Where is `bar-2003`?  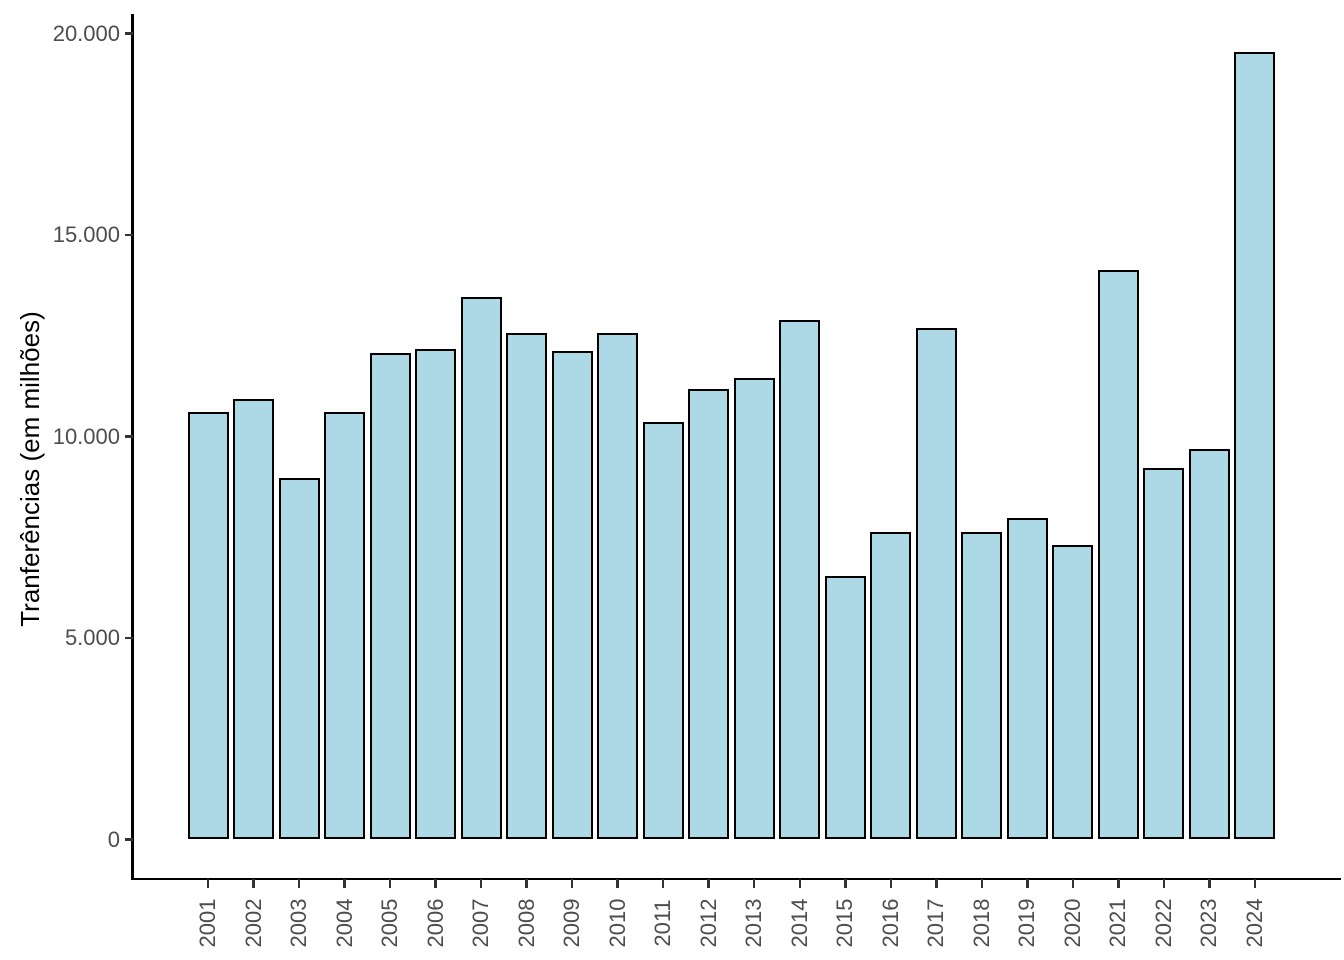
bar-2003 is located at coordinates (299, 658).